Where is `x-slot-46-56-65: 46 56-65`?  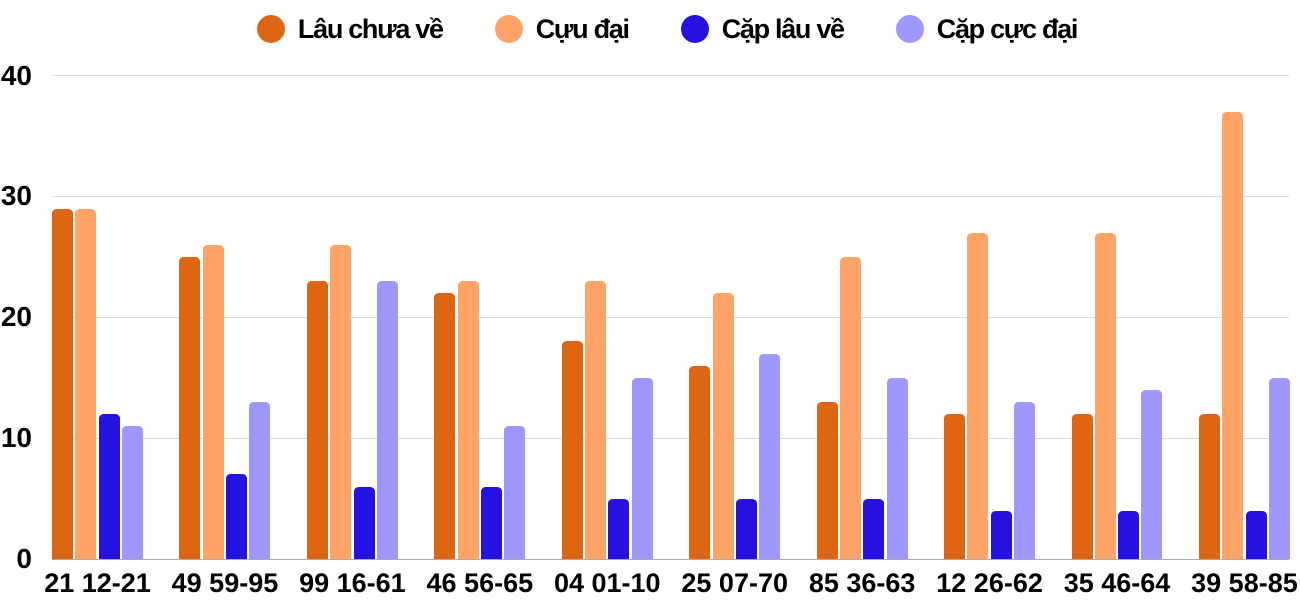
x-slot-46-56-65: 46 56-65 is located at coordinates (480, 579).